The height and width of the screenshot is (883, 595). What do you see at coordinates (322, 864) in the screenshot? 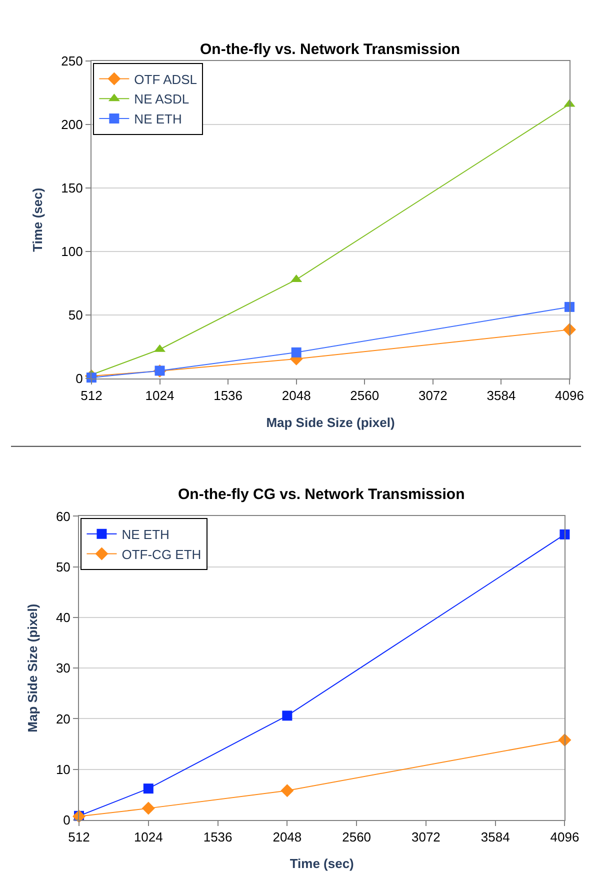
I see `x-axis-title: Time (sec)` at bounding box center [322, 864].